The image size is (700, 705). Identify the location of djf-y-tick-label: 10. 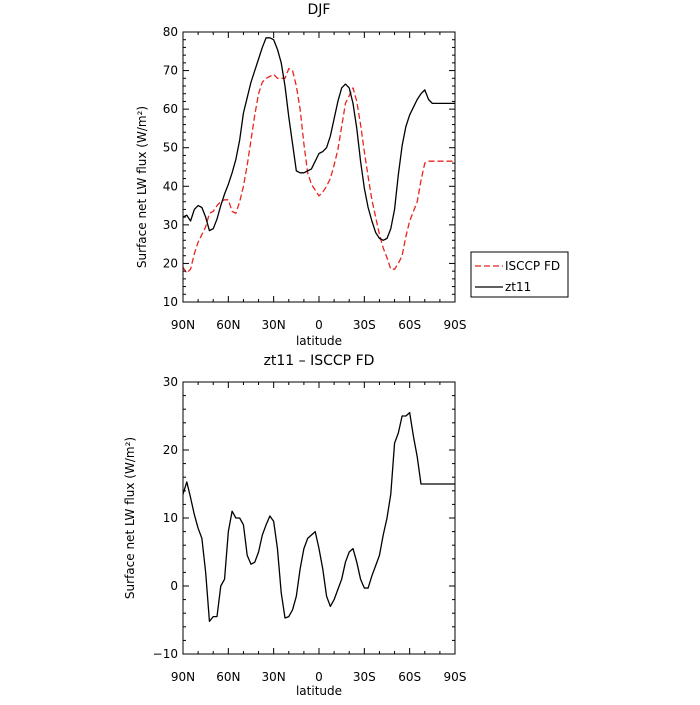
(170, 302).